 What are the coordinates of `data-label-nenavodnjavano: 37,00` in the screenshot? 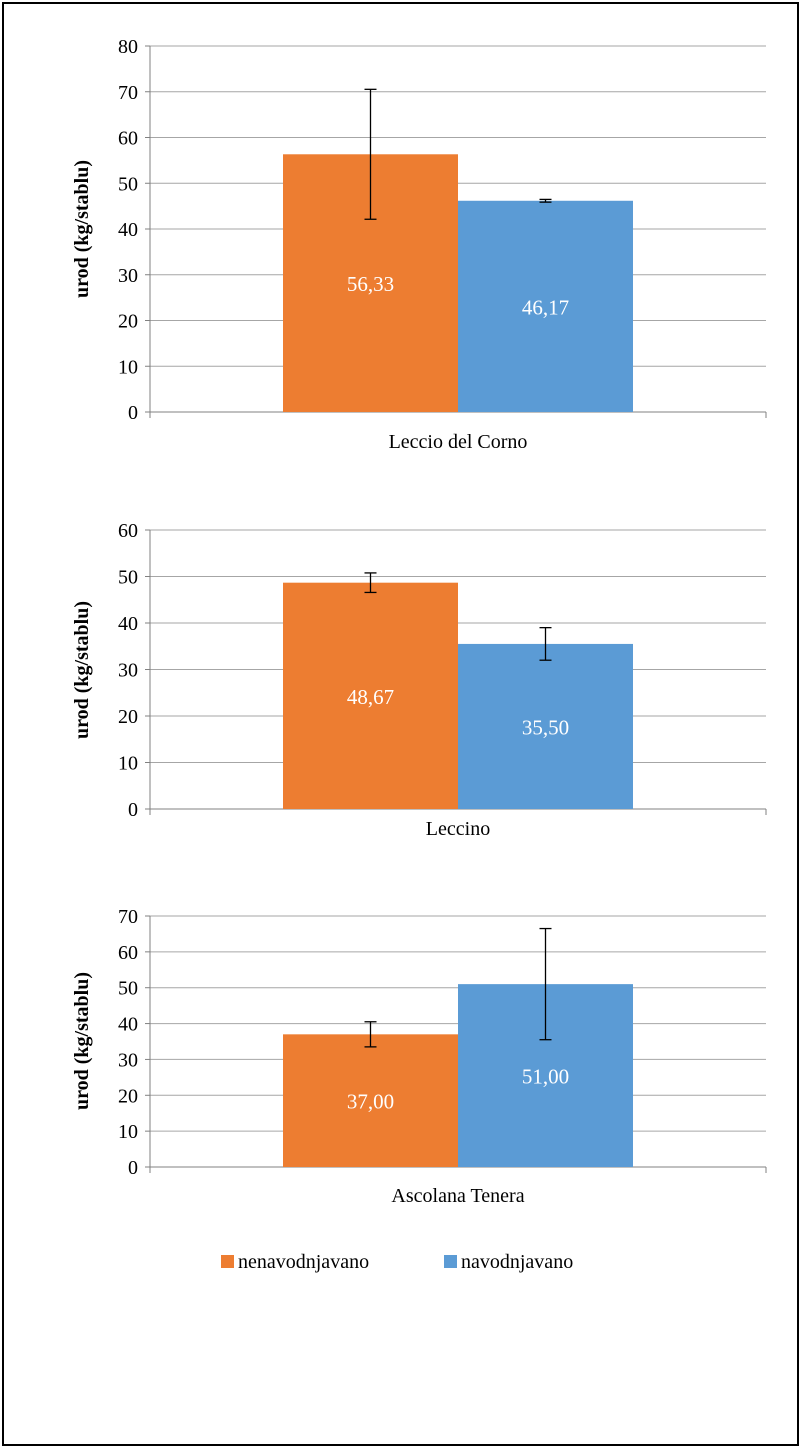 It's located at (370, 1102).